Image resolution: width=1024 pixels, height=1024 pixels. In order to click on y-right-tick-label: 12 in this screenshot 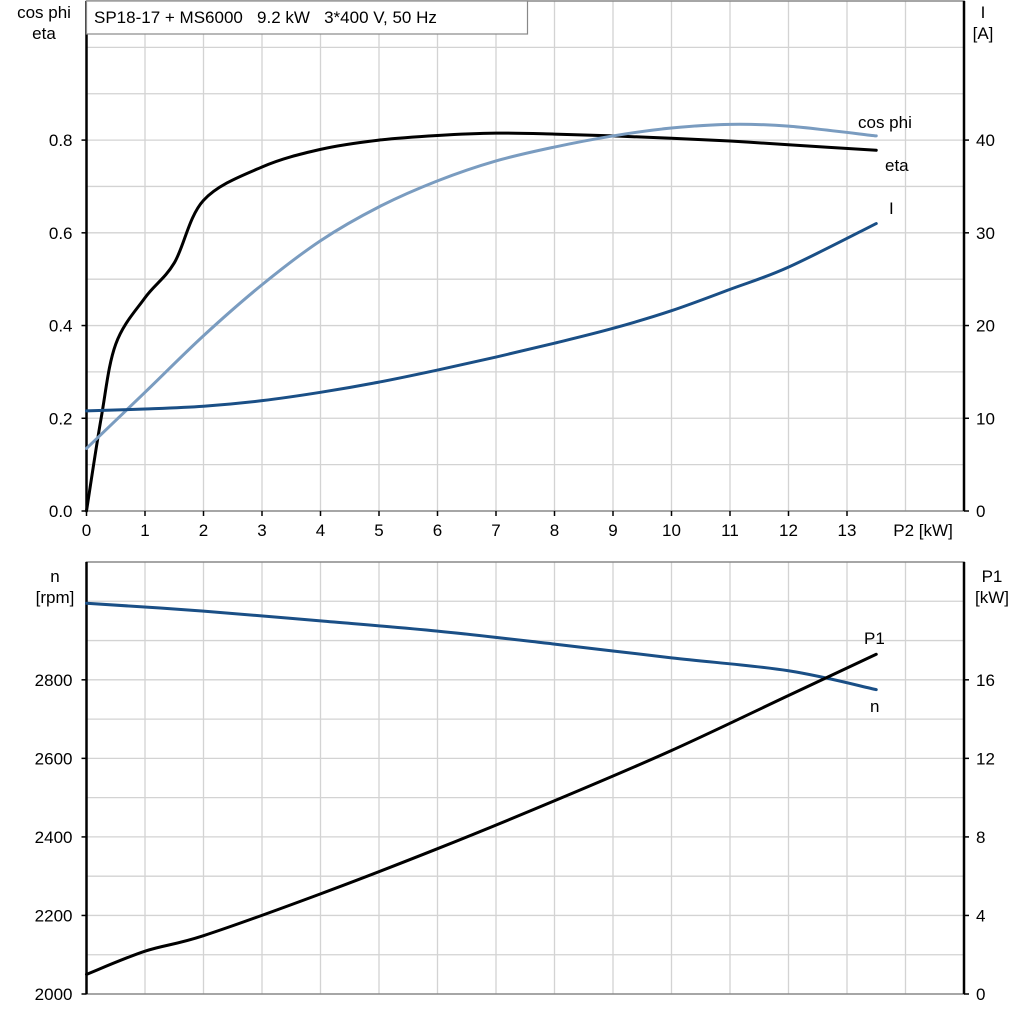, I will do `click(985, 758)`.